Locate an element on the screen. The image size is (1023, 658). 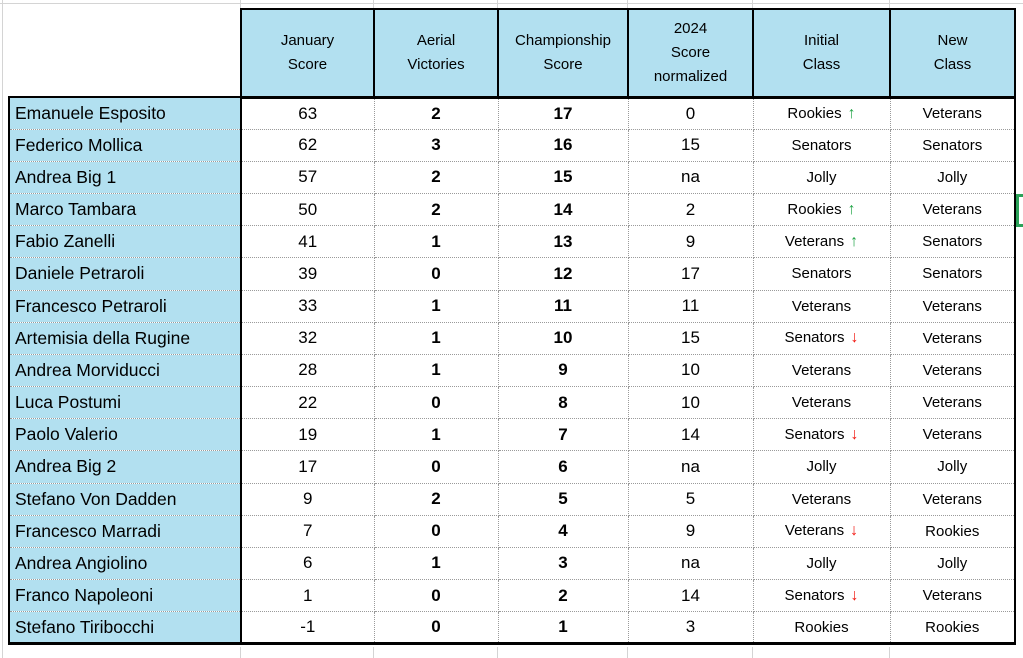
cell-player-name: Andrea Big 2 is located at coordinates (125, 467).